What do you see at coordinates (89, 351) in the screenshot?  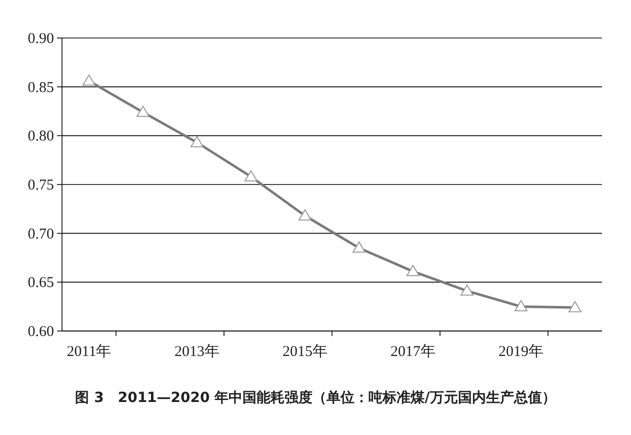 I see `x-tick-label: 2011年` at bounding box center [89, 351].